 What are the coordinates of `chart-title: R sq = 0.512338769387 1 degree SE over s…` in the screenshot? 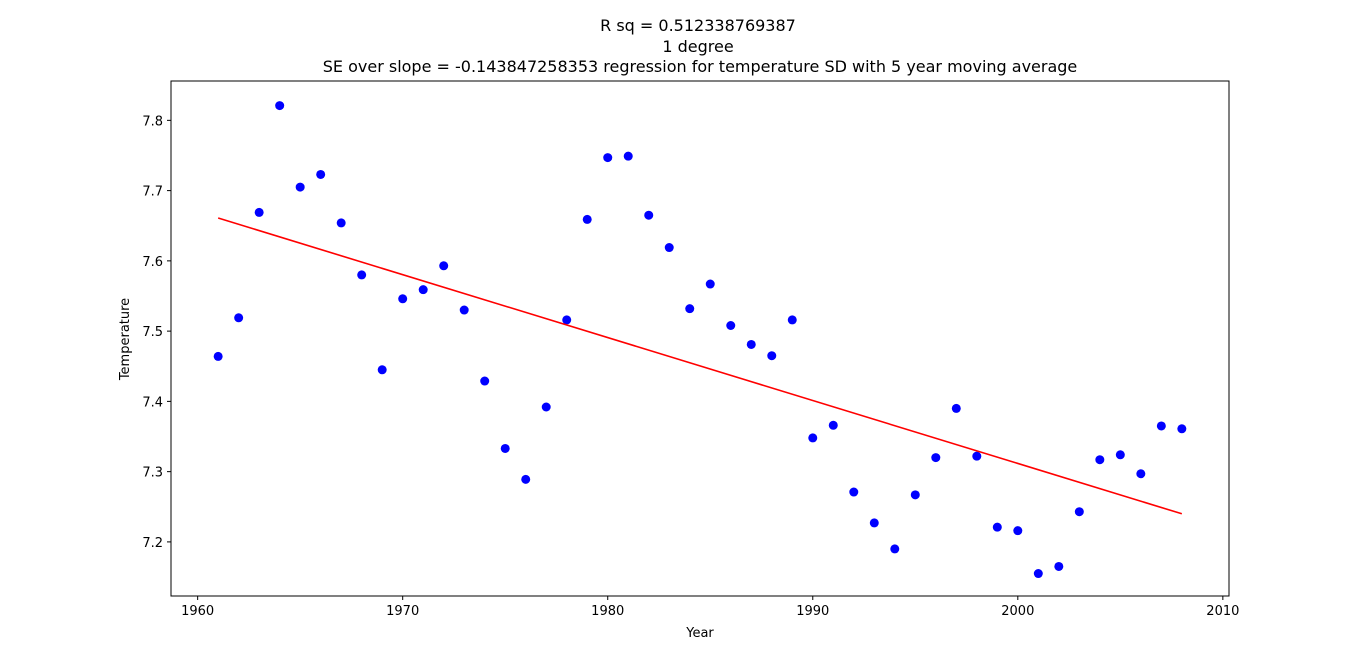 It's located at (700, 46).